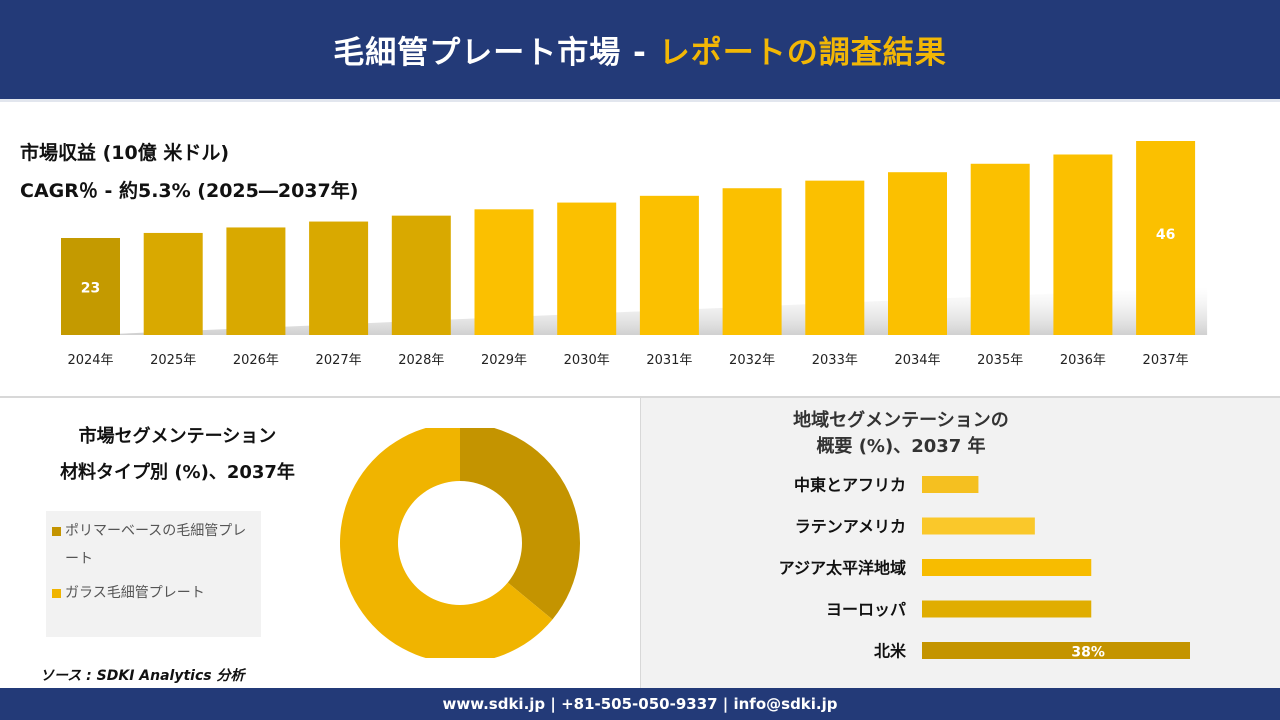 This screenshot has height=720, width=1280. I want to click on year-tick-label: 2034年, so click(917, 360).